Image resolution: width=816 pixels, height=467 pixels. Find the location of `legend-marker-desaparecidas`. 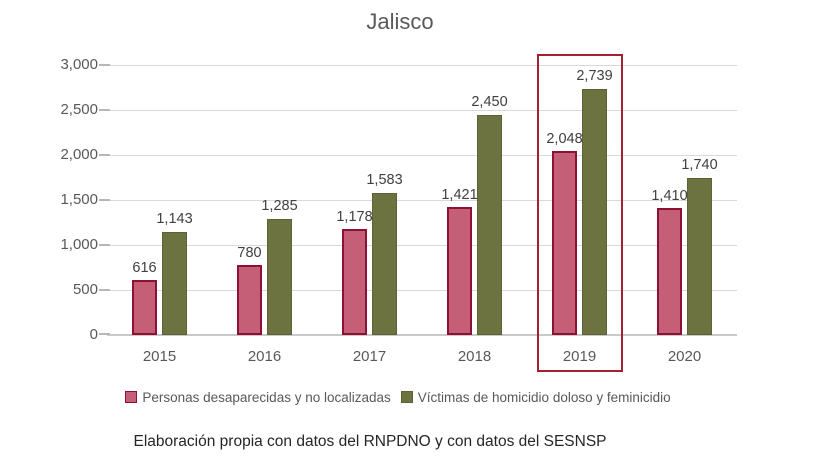

legend-marker-desaparecidas is located at coordinates (131, 397).